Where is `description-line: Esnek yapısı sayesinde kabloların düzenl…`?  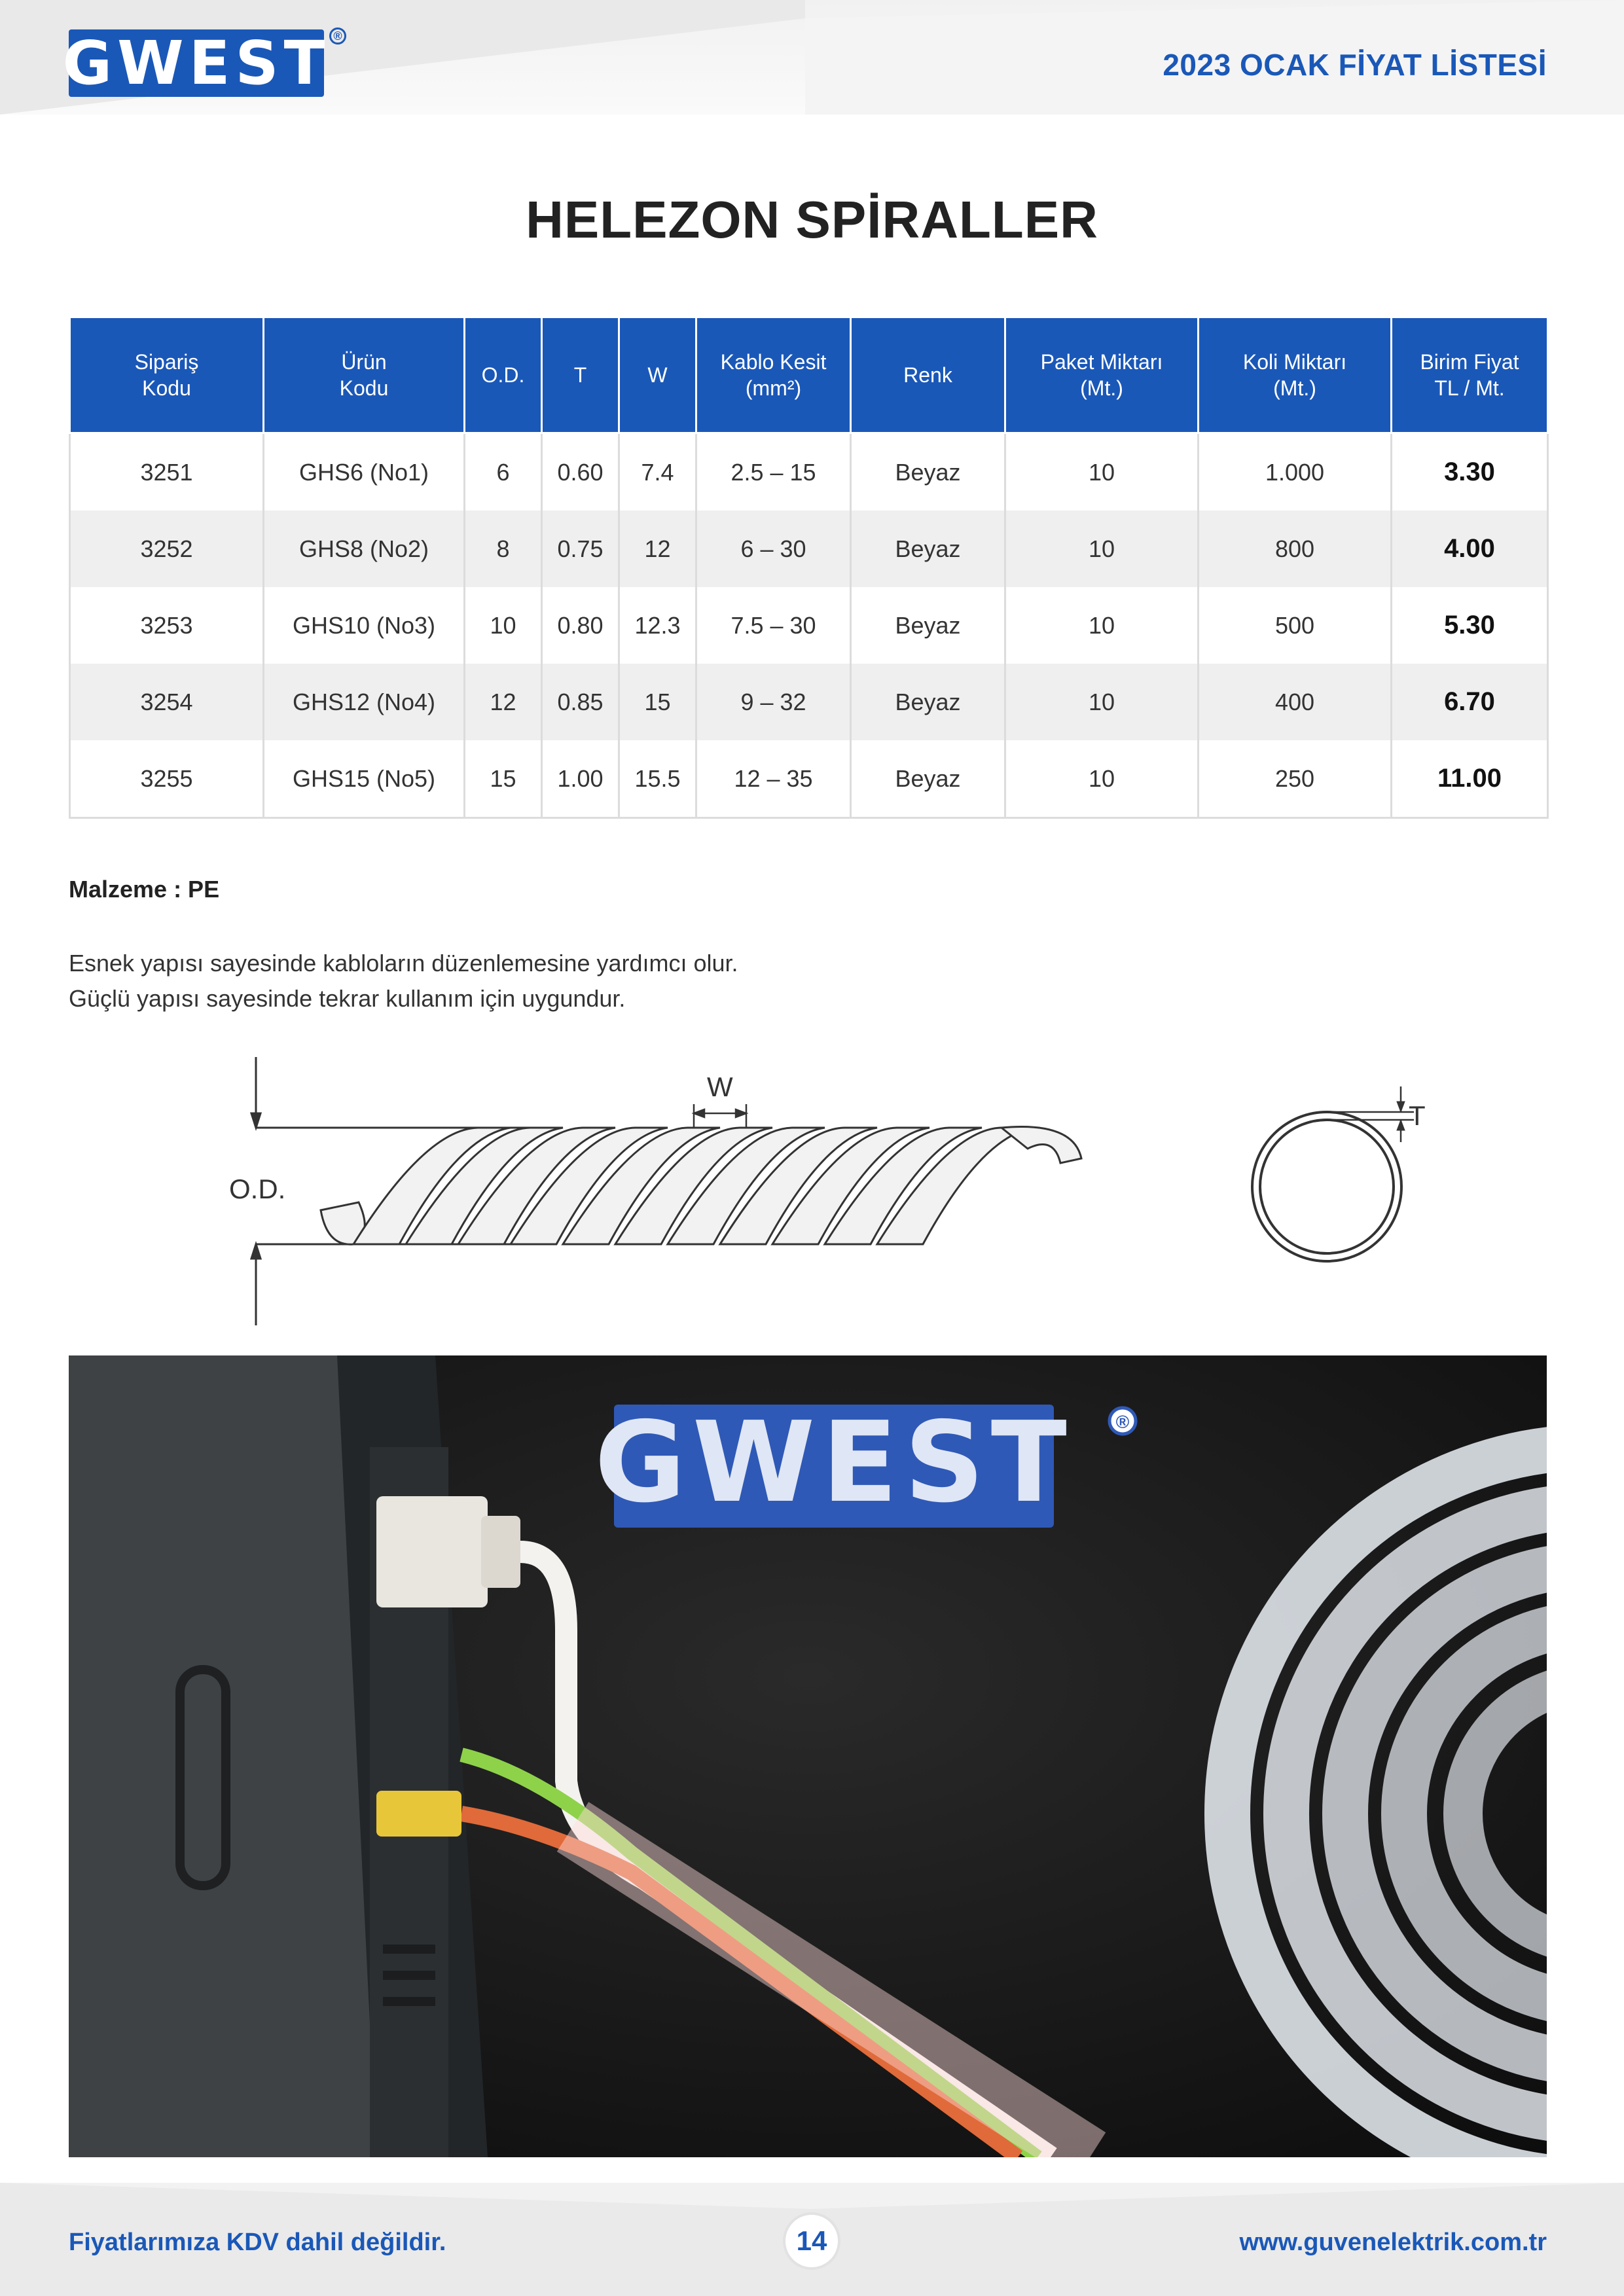 description-line: Esnek yapısı sayesinde kabloların düzenl… is located at coordinates (403, 963).